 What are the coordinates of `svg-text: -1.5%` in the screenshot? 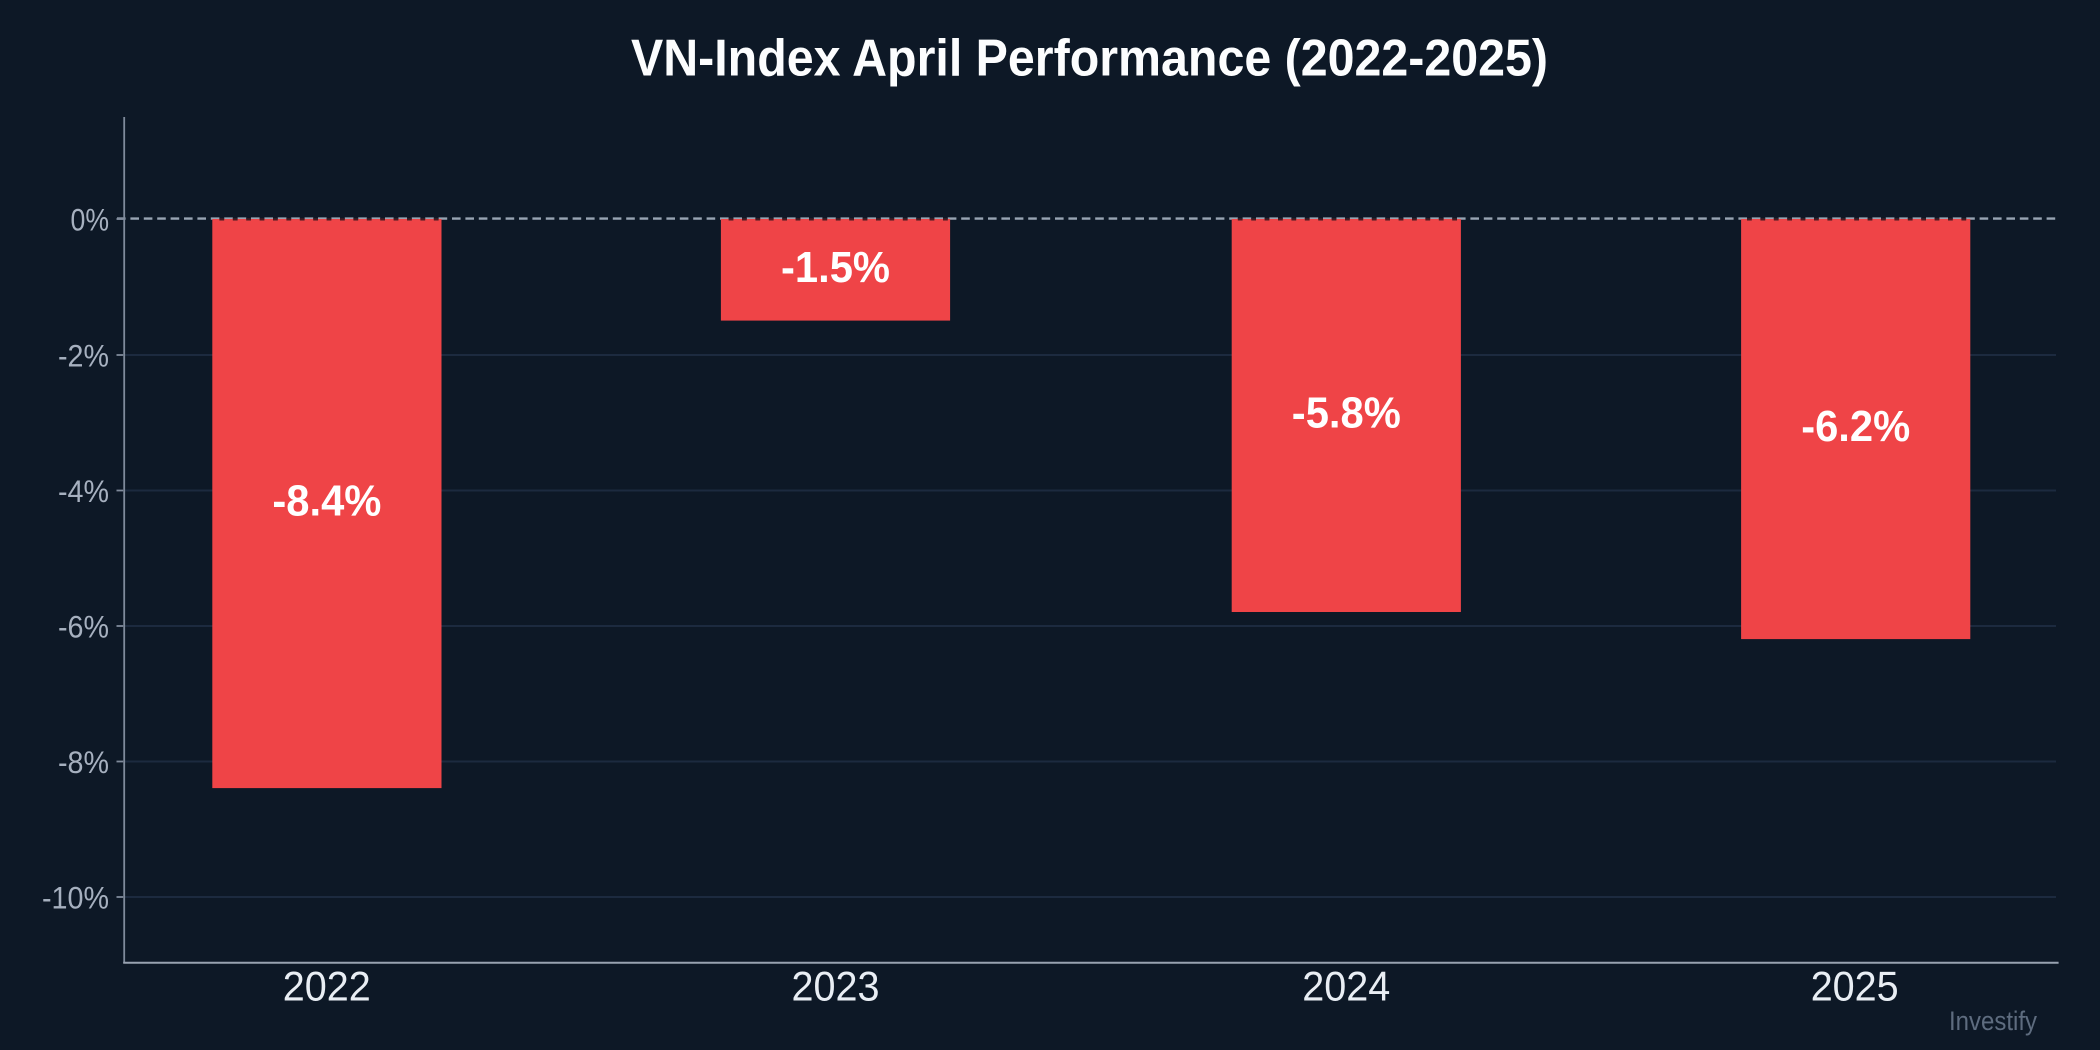 It's located at (835, 267).